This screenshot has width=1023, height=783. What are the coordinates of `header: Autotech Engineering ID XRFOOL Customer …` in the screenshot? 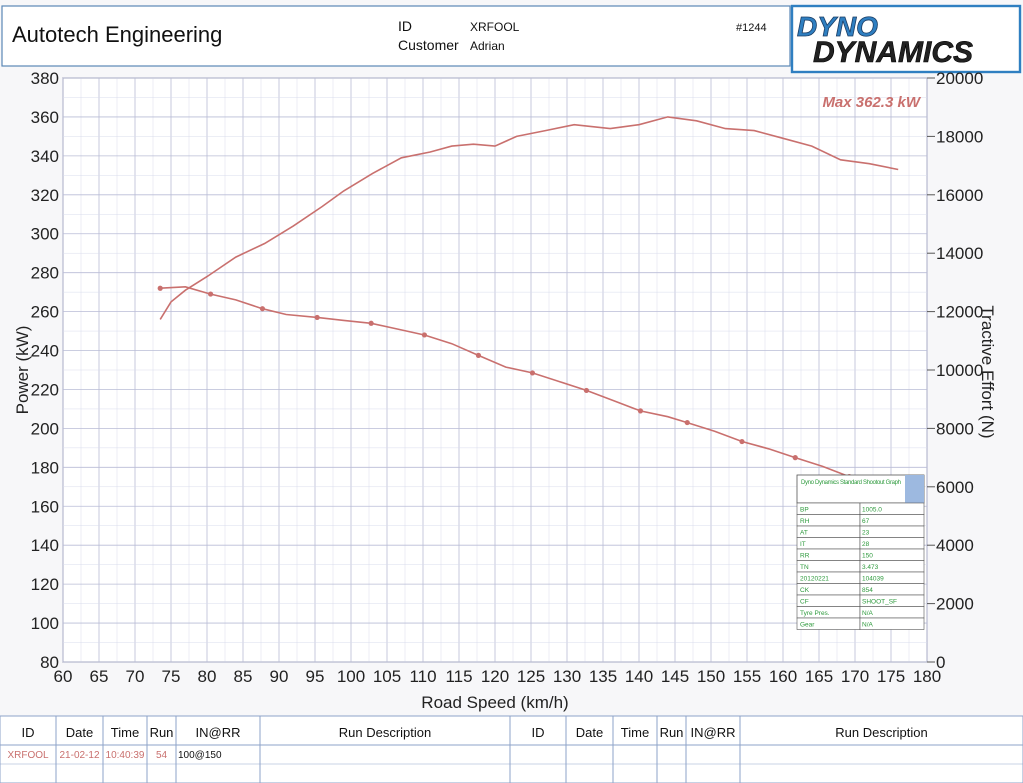 It's located at (396, 36).